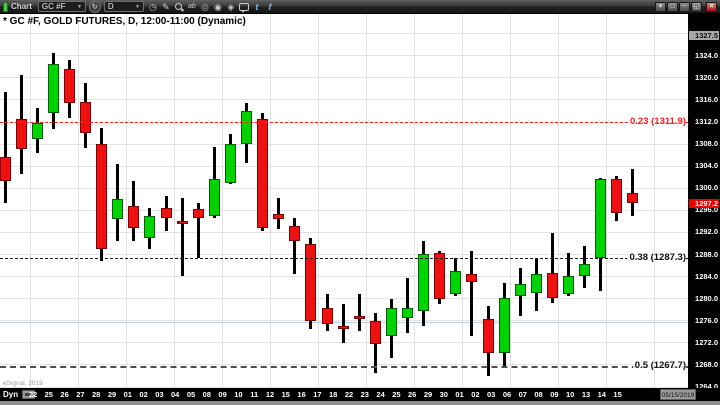 This screenshot has width=720, height=405. Describe the element at coordinates (706, 232) in the screenshot. I see `price-tick-label: 1292.0` at that location.